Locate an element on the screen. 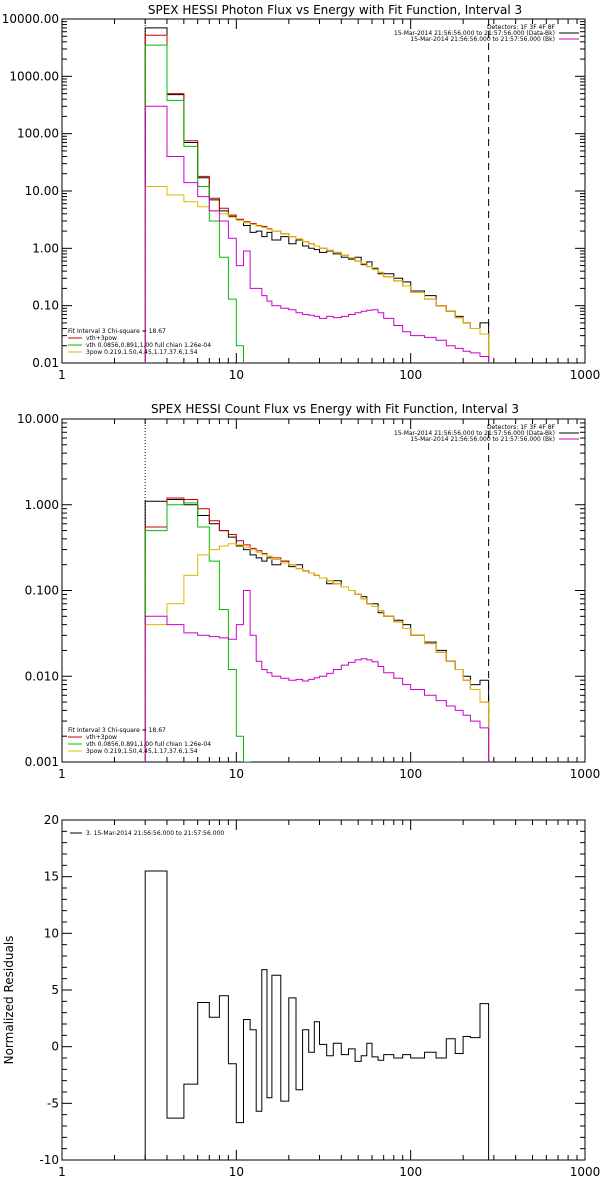 The height and width of the screenshot is (1200, 600). y-tick-label: 5 is located at coordinates (55, 990).